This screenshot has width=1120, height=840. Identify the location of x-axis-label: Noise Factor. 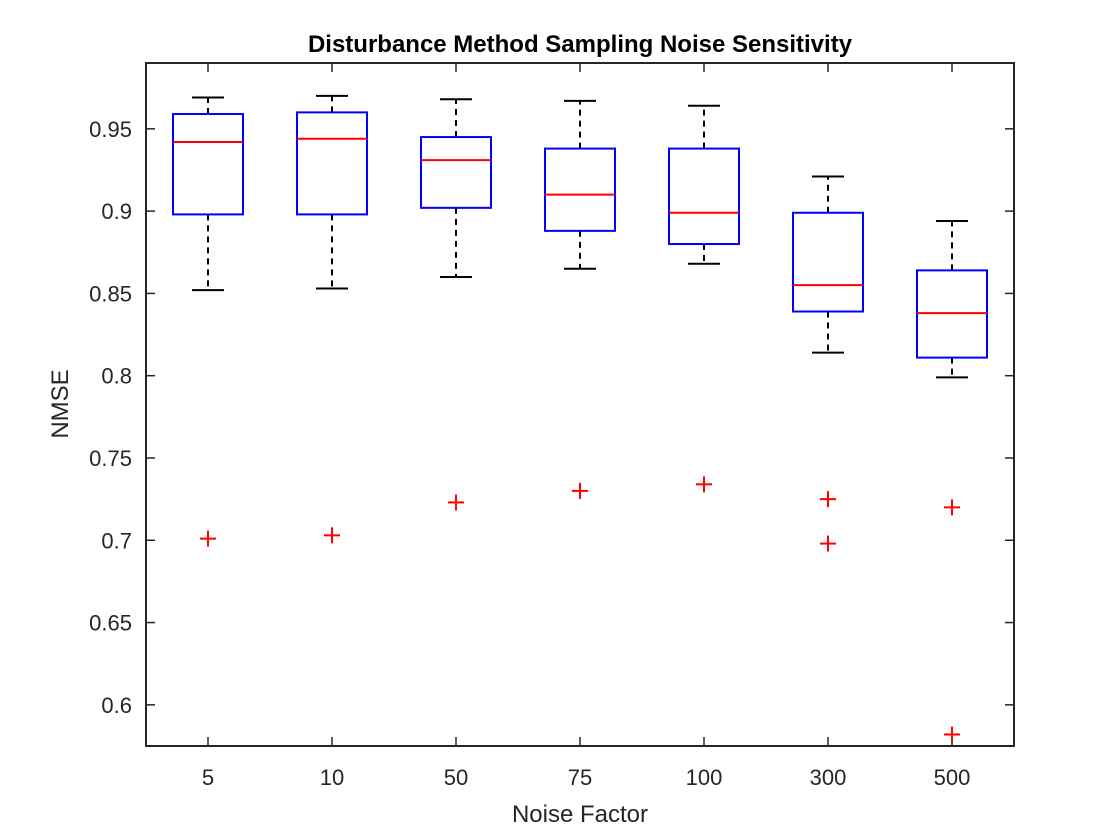
(580, 814).